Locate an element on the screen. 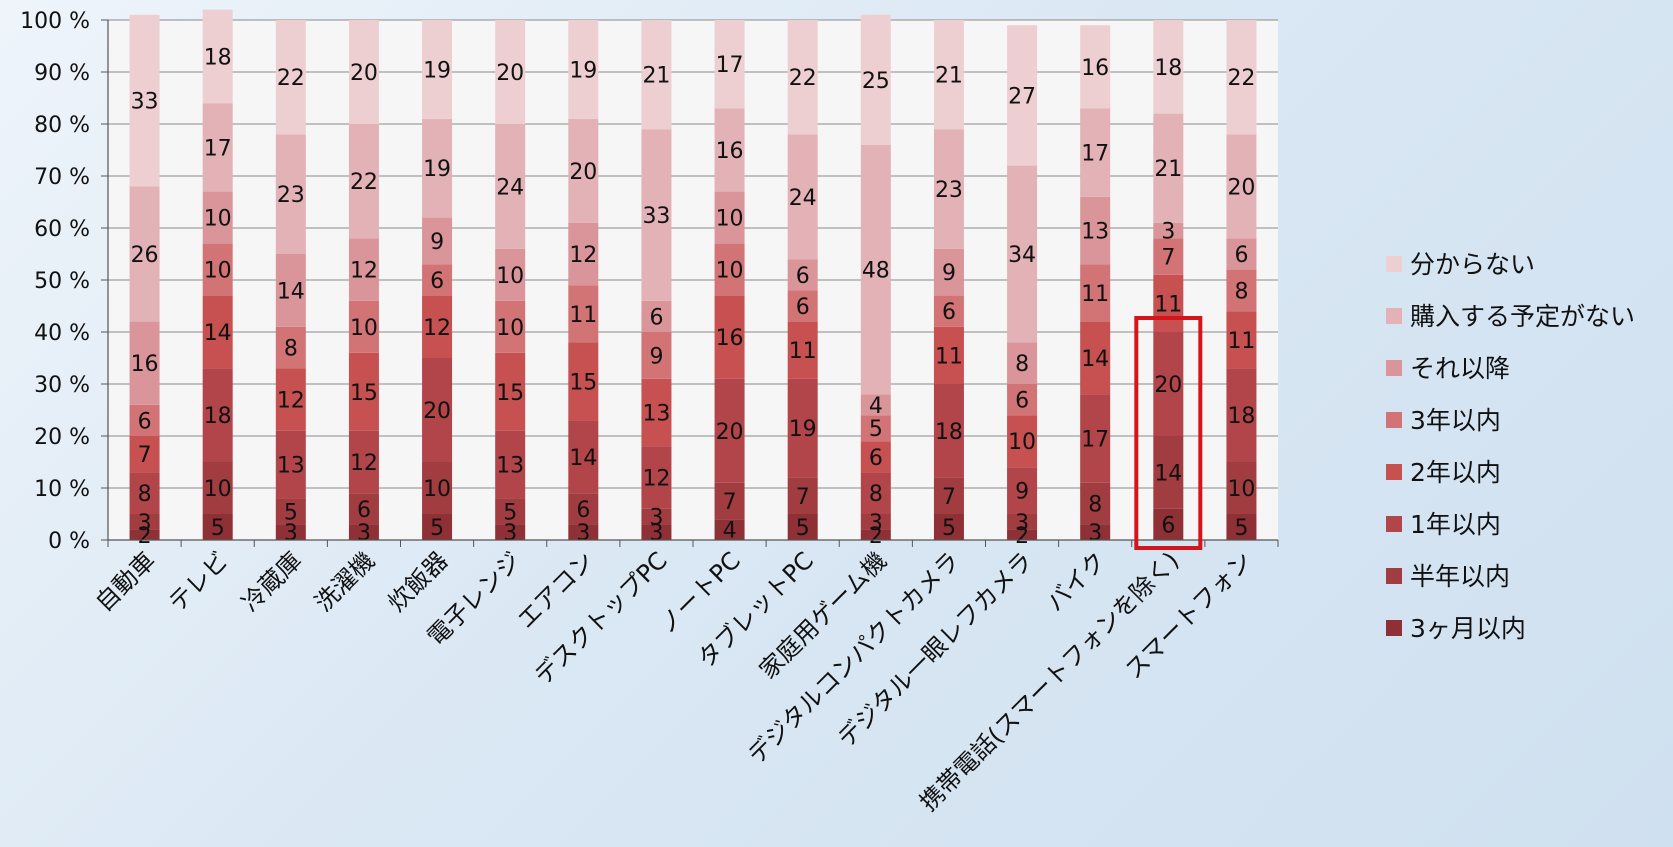 The height and width of the screenshot is (847, 1673). y-tick-label: 90 % is located at coordinates (62, 73).